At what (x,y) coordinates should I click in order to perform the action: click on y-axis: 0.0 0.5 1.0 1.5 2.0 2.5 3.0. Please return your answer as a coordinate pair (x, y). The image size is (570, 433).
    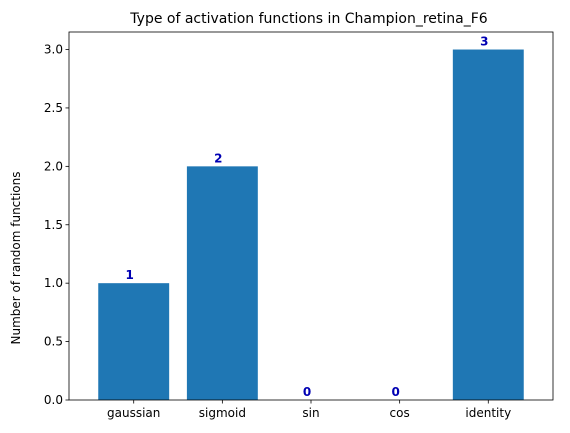
    Looking at the image, I should click on (56, 225).